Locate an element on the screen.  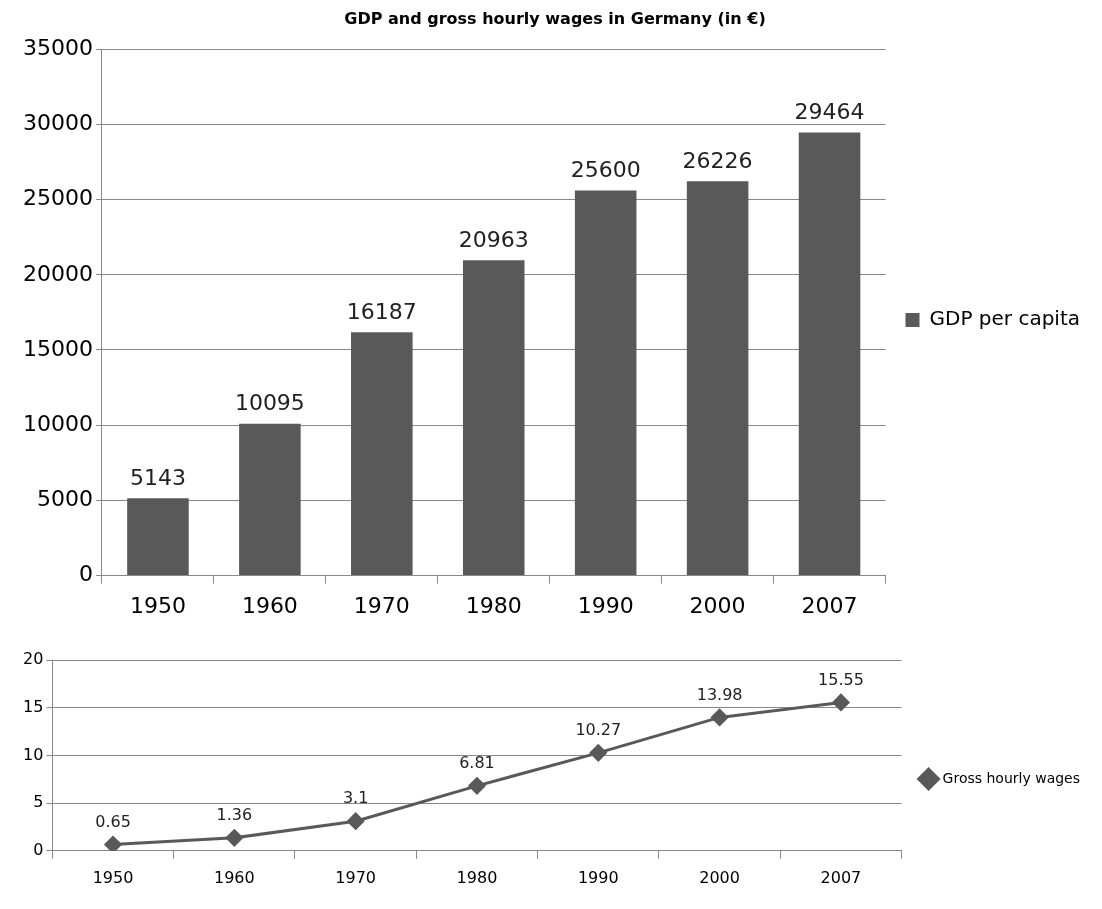
legend-label: GDP per capita is located at coordinates (1004, 318).